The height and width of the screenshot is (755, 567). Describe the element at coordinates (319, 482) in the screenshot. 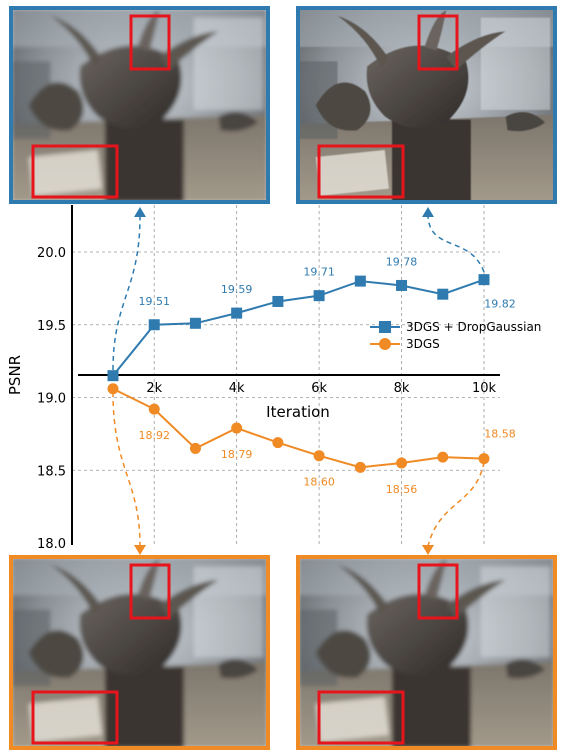

I see `data-label: 18.60` at that location.